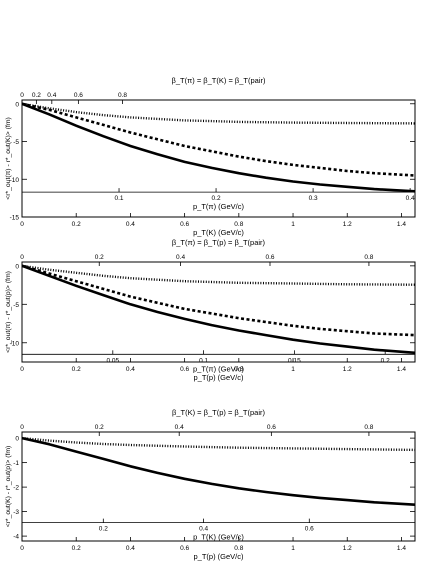  Describe the element at coordinates (16, 463) in the screenshot. I see `y-axis-tick-label: -1` at that location.